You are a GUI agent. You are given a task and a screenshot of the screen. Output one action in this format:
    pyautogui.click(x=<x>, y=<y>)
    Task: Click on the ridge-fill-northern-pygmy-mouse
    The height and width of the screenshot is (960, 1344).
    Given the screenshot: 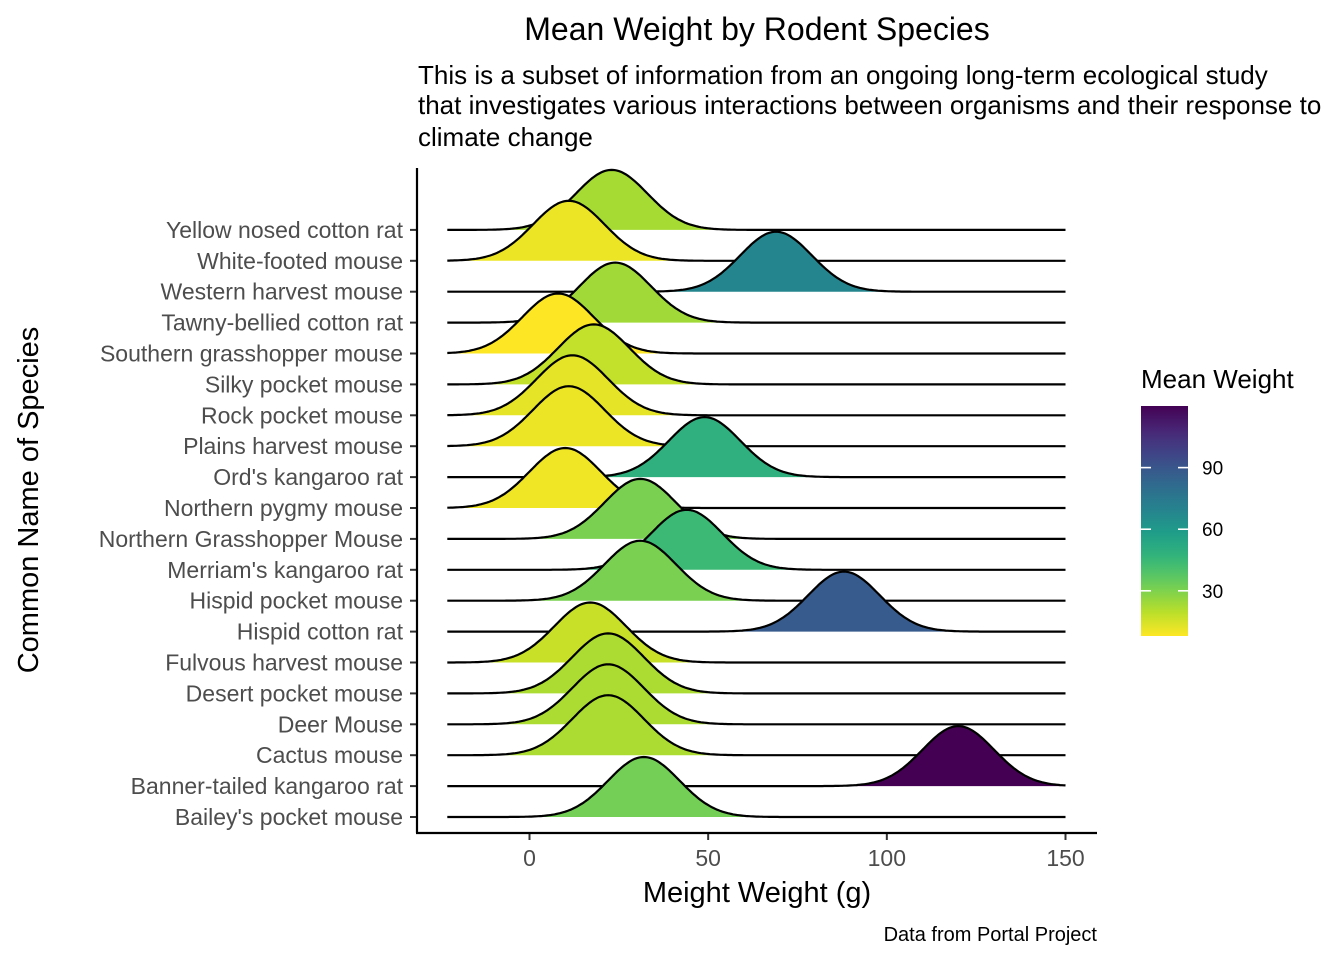 What is the action you would take?
    pyautogui.click(x=756, y=478)
    